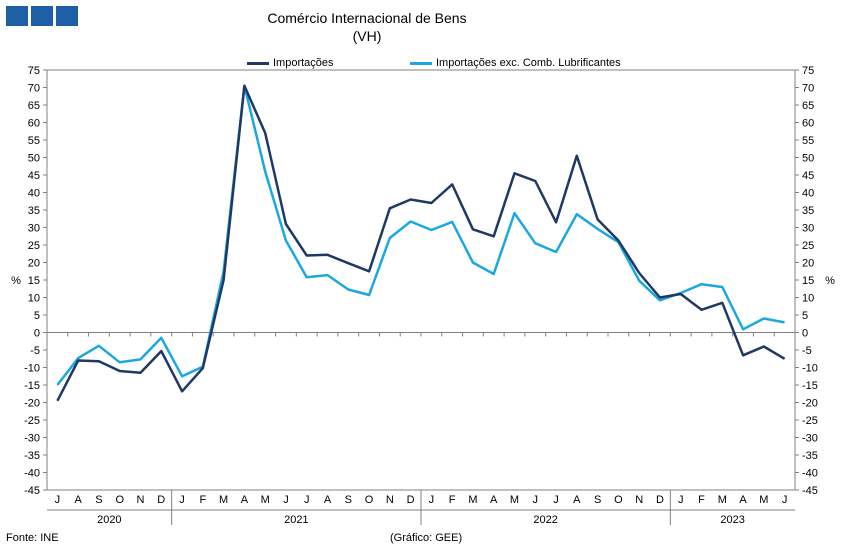 The image size is (850, 553). What do you see at coordinates (34, 194) in the screenshot?
I see `y-tick-label-left: 40` at bounding box center [34, 194].